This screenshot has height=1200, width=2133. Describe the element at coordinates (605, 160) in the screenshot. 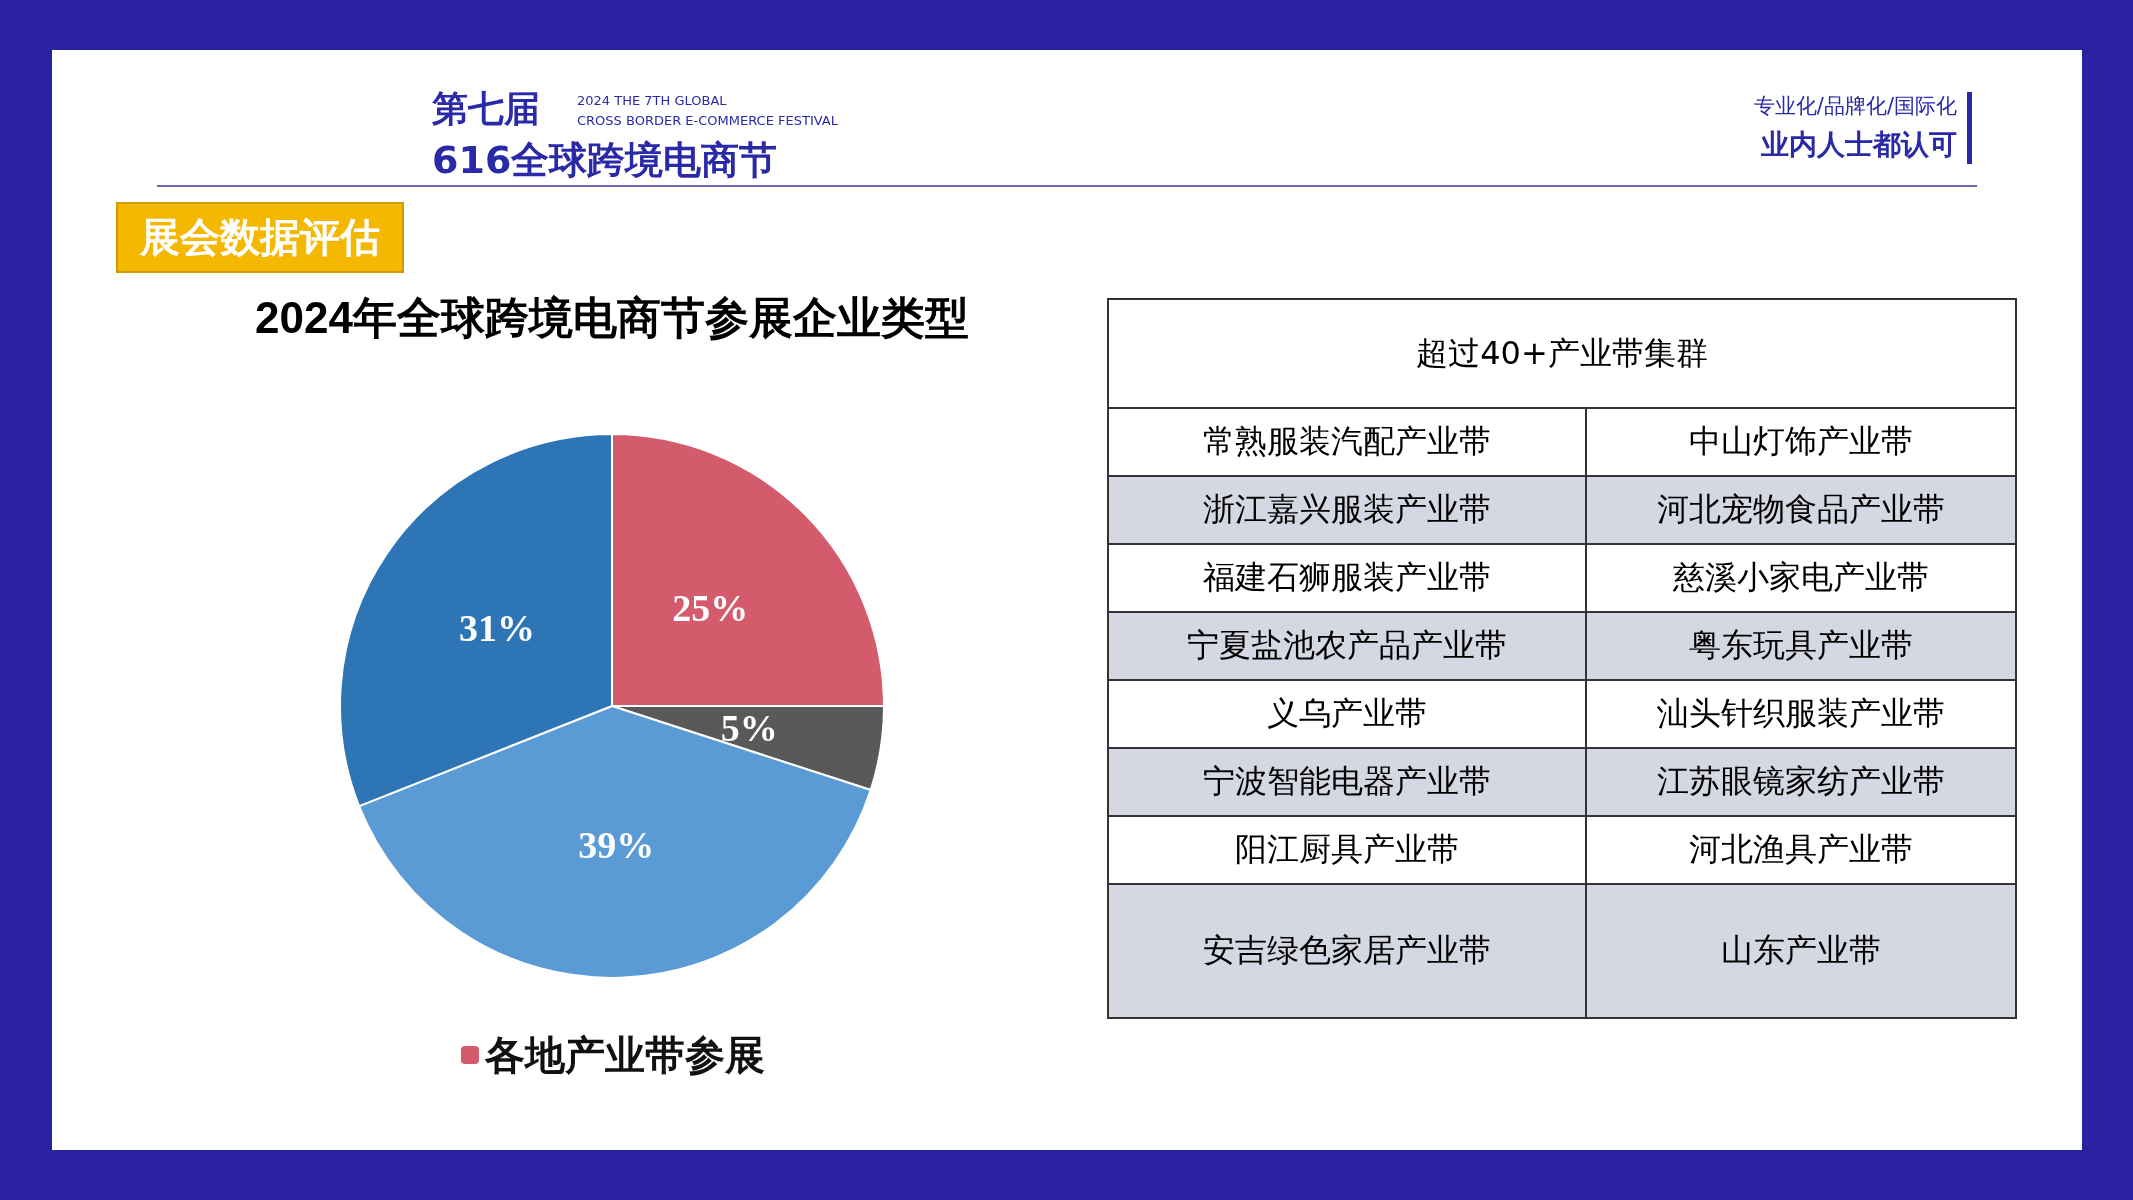

I see `text: 616全球跨境电商节` at that location.